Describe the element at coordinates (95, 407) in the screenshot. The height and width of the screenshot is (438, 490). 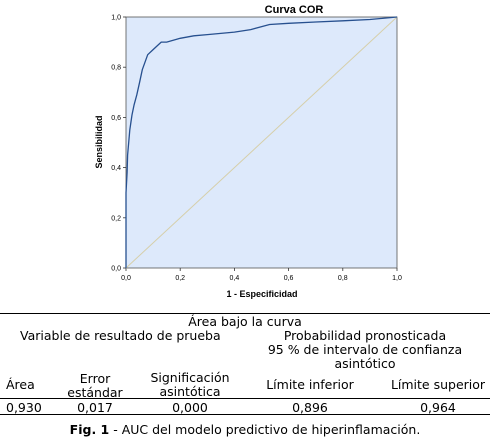
I see `value-error: 0,017` at that location.